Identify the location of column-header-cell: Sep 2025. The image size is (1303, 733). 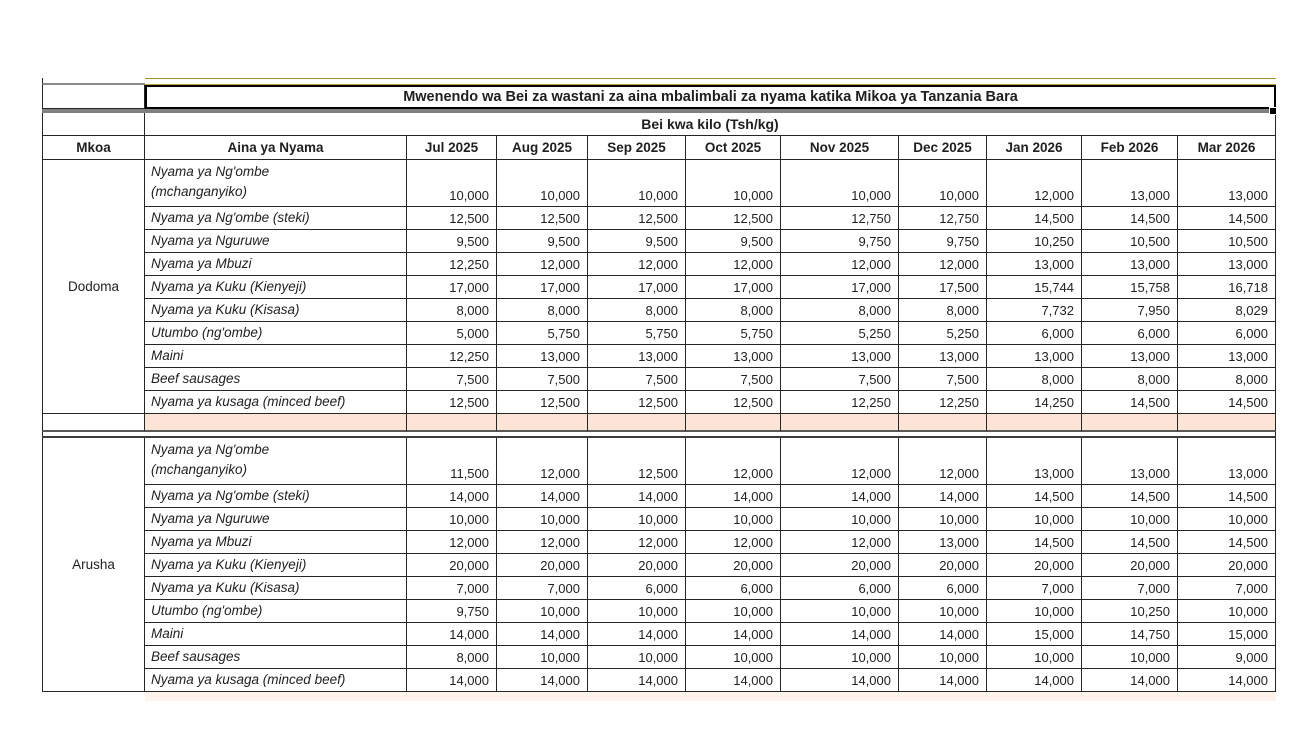
(637, 148).